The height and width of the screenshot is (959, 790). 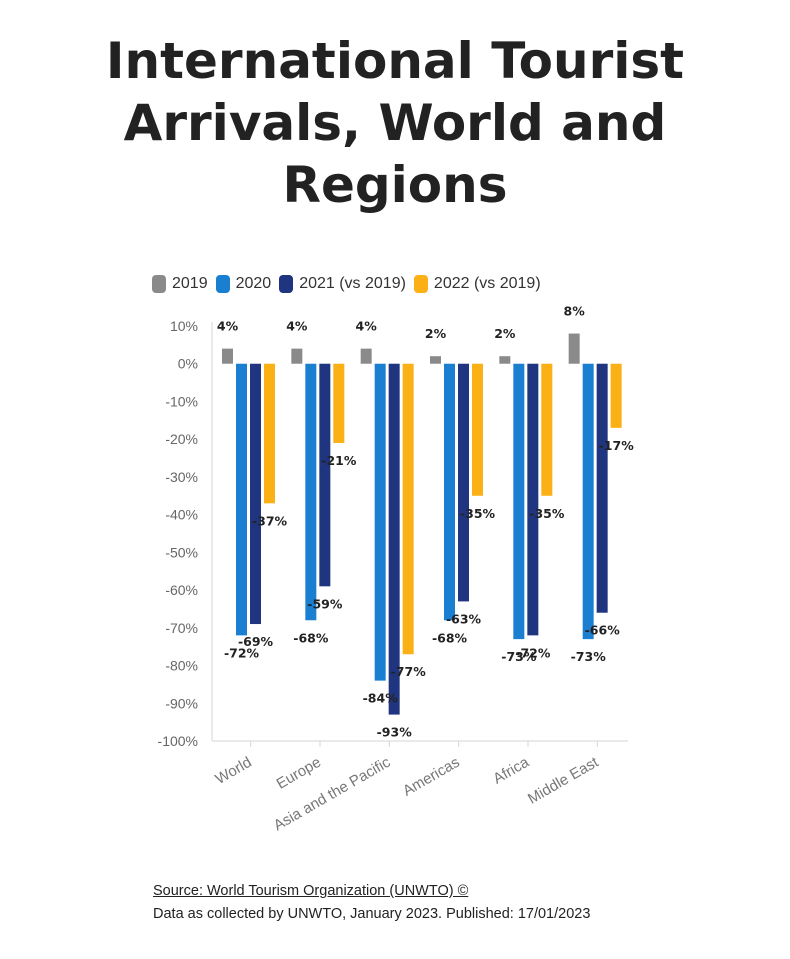 I want to click on bar-2022-middle-east, so click(x=616, y=395).